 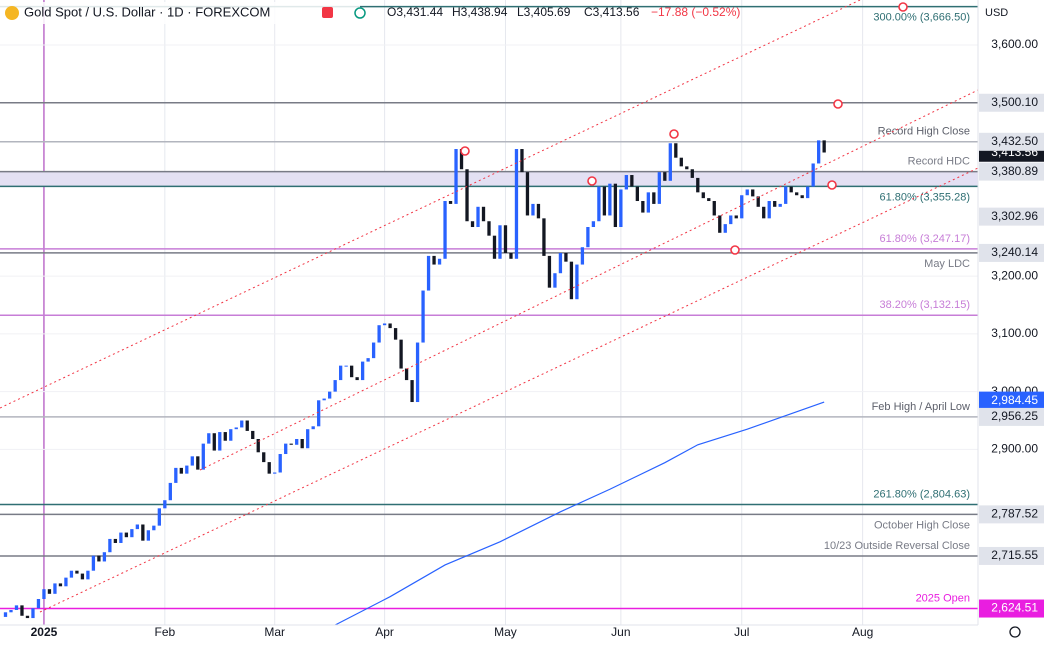 What do you see at coordinates (544, 12) in the screenshot?
I see `ohlc-value: L3,405.69` at bounding box center [544, 12].